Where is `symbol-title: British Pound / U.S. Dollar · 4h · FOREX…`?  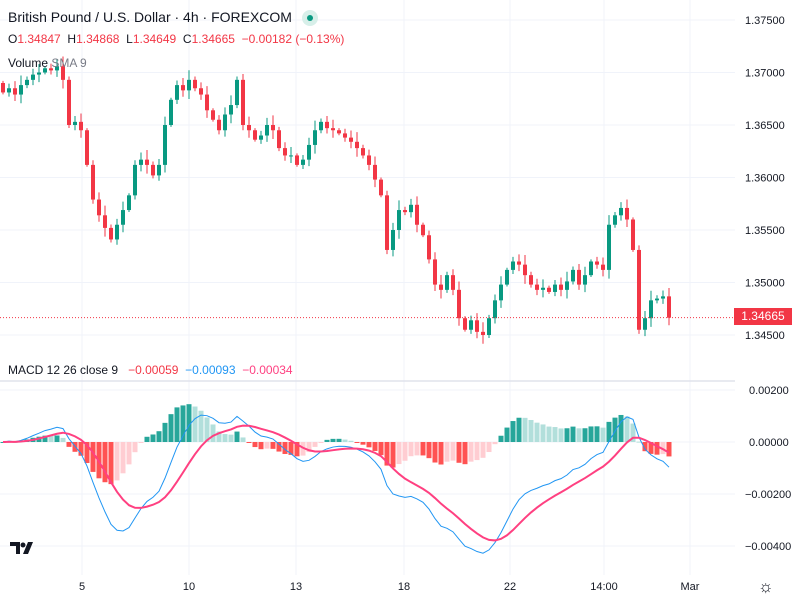 symbol-title: British Pound / U.S. Dollar · 4h · FOREX… is located at coordinates (150, 17).